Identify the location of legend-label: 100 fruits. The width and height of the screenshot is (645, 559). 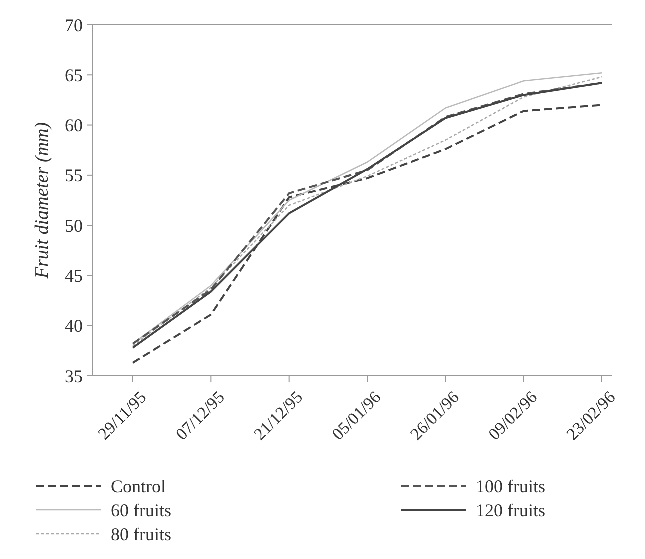
(511, 486).